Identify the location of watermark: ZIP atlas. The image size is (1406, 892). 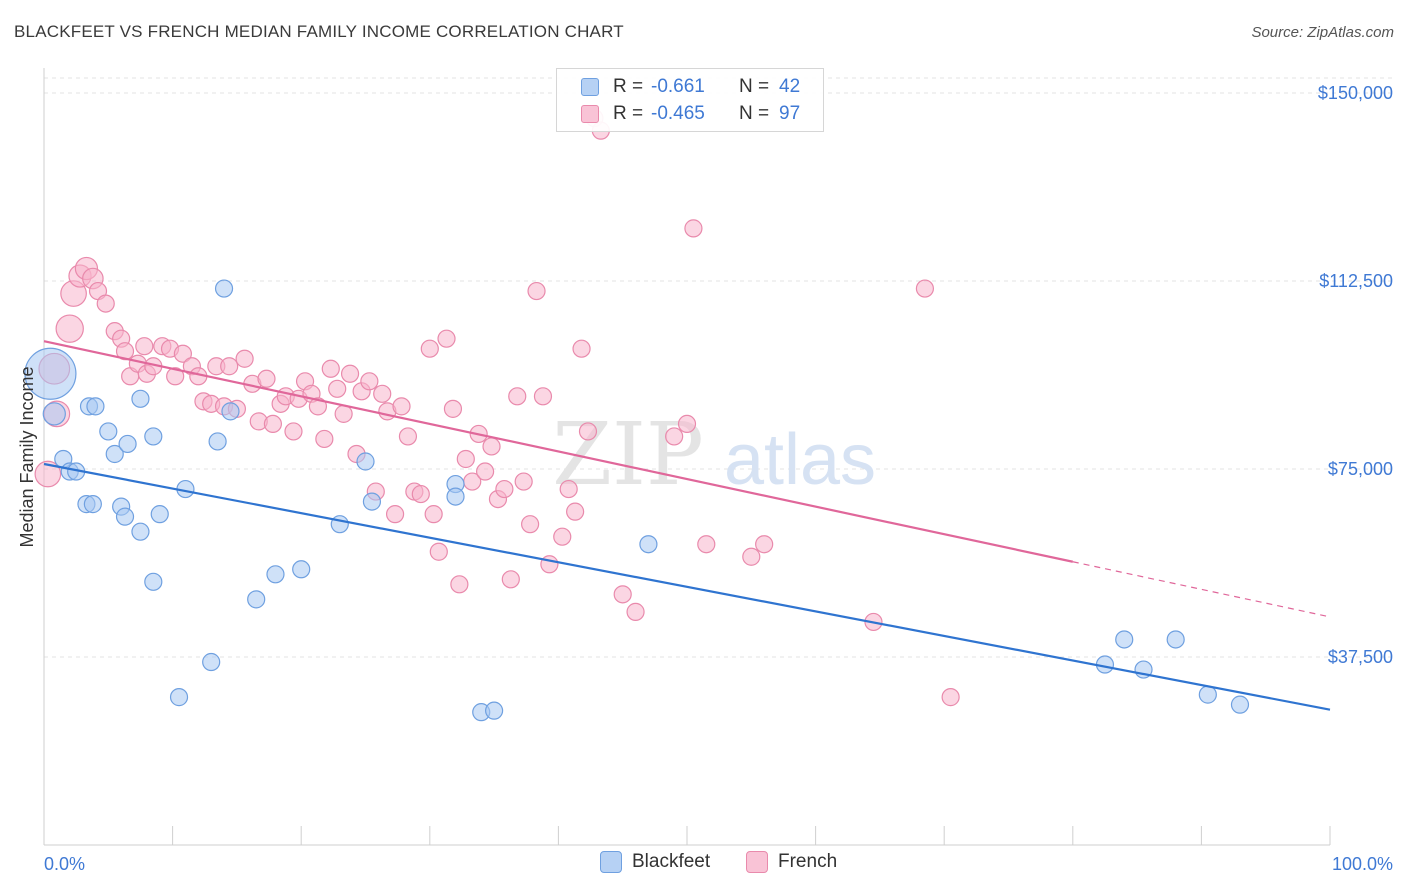
(714, 455).